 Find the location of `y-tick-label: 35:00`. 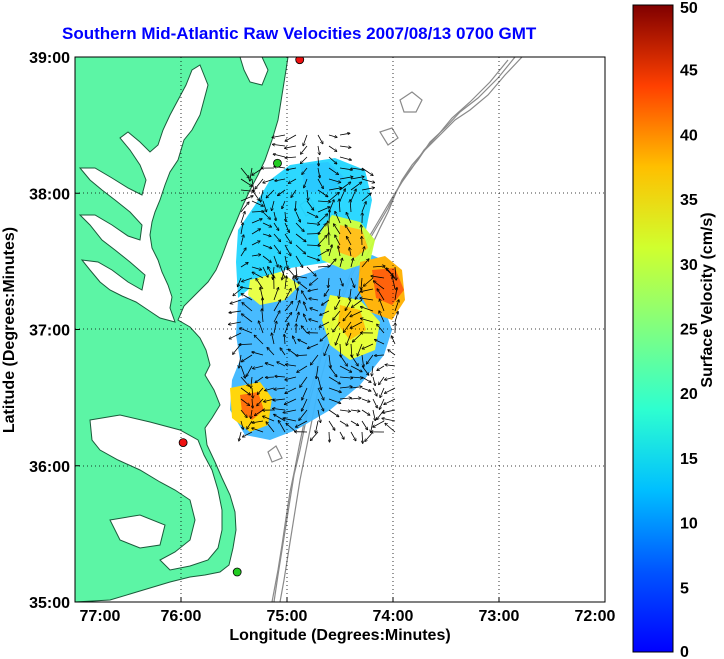

y-tick-label: 35:00 is located at coordinates (49, 603).